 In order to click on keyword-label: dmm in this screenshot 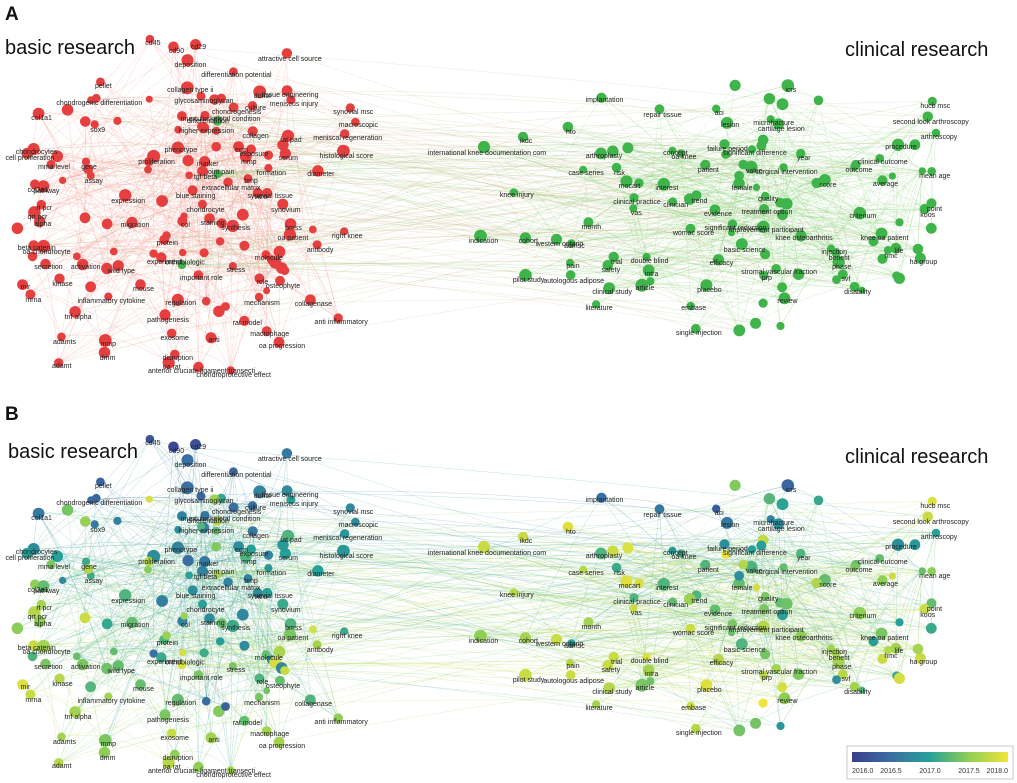, I will do `click(108, 358)`.